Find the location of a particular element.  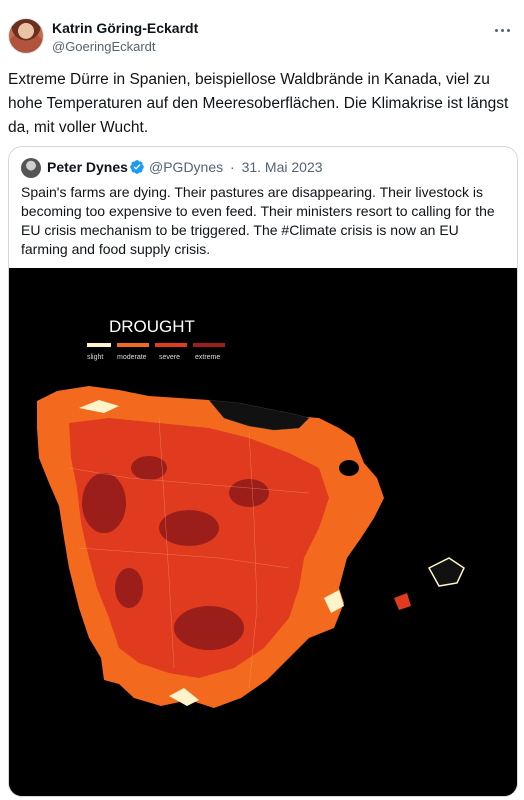

author-handle: @GoeringEckardt is located at coordinates (104, 46).